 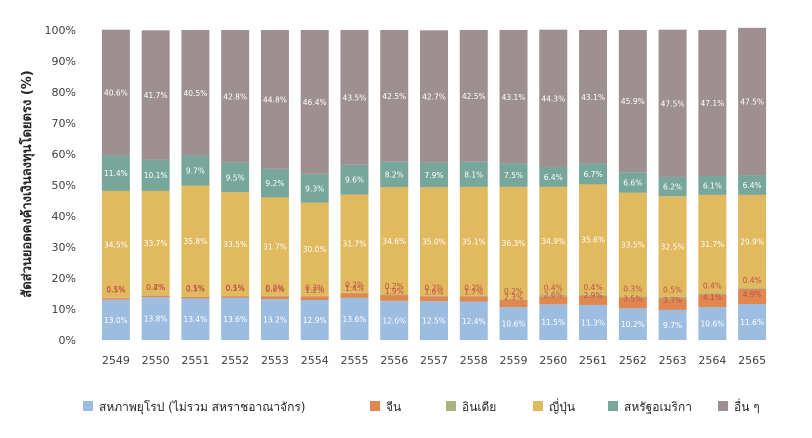 What do you see at coordinates (275, 360) in the screenshot?
I see `x-tick-label: 2553` at bounding box center [275, 360].